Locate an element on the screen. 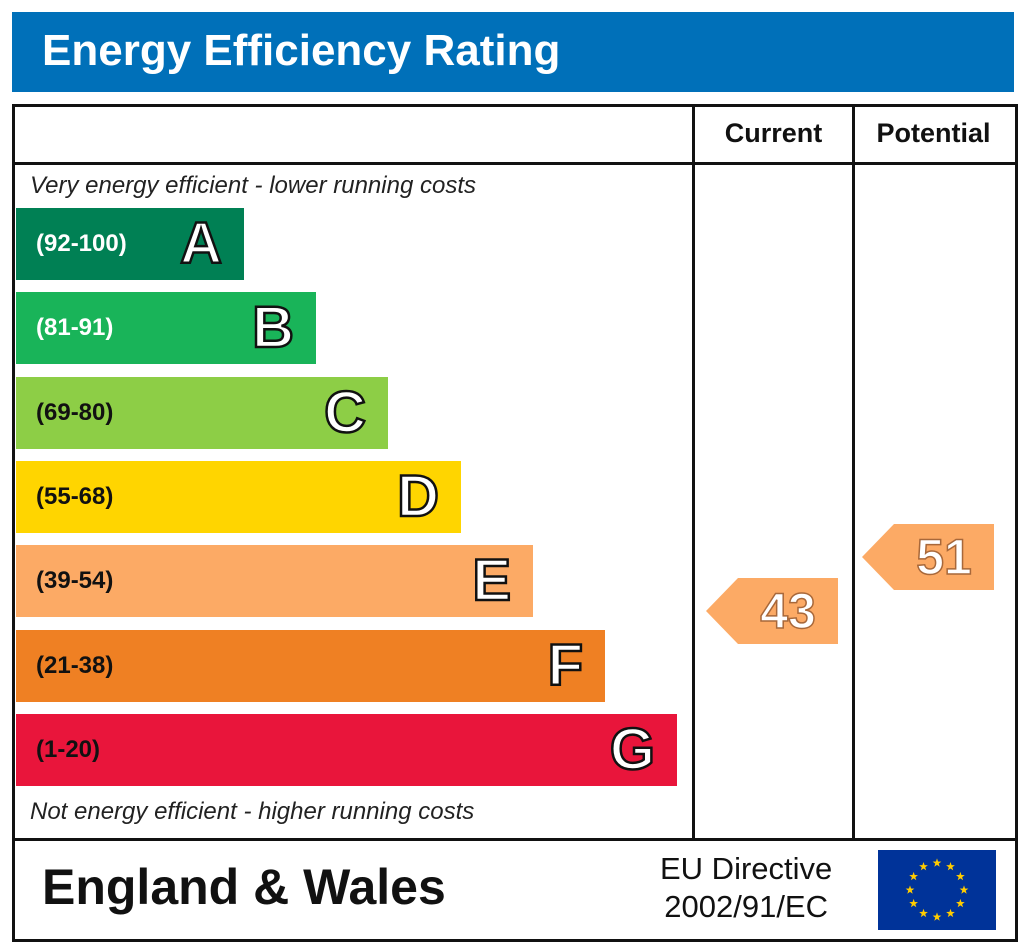 The image size is (1024, 946). band-g: (1-20) G is located at coordinates (346, 750).